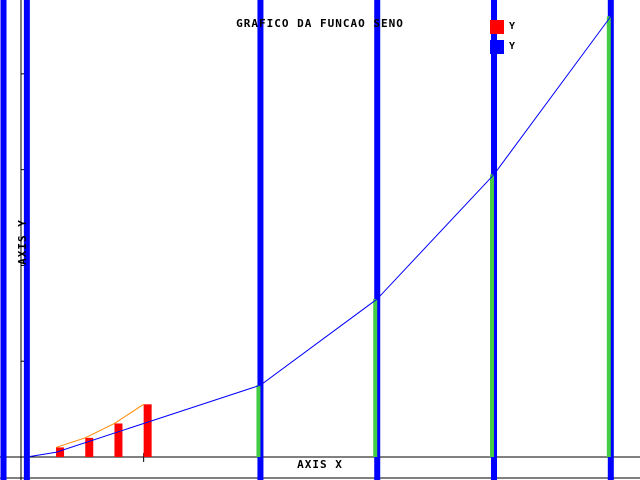  Describe the element at coordinates (99, 425) in the screenshot. I see `orange-series-line` at that location.